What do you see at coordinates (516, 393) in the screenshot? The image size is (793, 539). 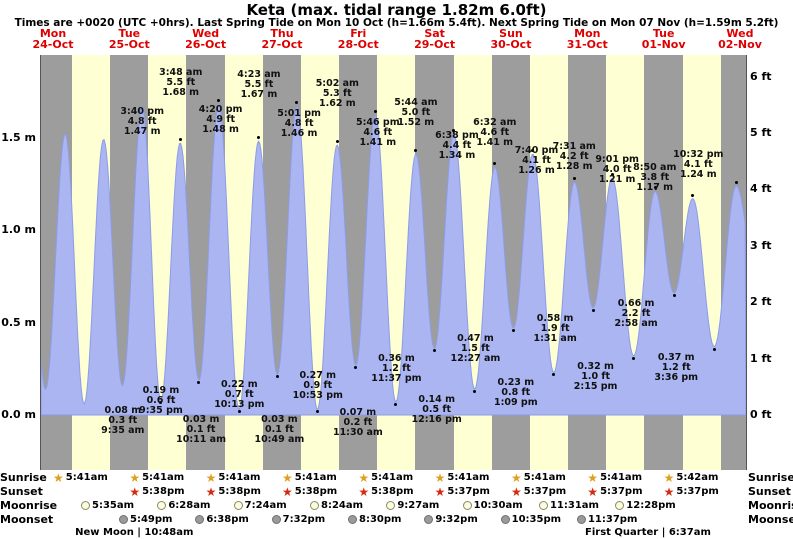 I see `tide-low-label: 0.23 m 0.8 ft 1:09 pm` at bounding box center [516, 393].